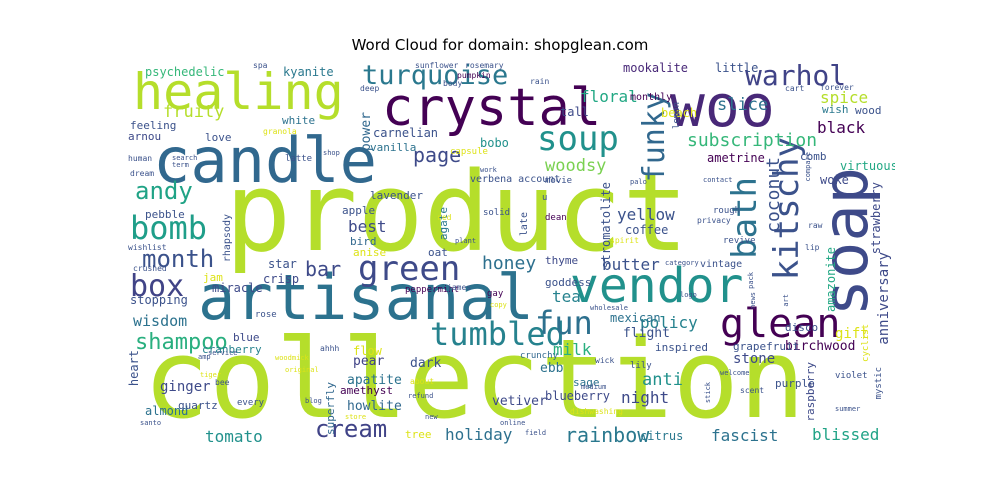 Image resolution: width=1000 pixels, height=500 pixels. What do you see at coordinates (492, 108) in the screenshot?
I see `word: crystal` at bounding box center [492, 108].